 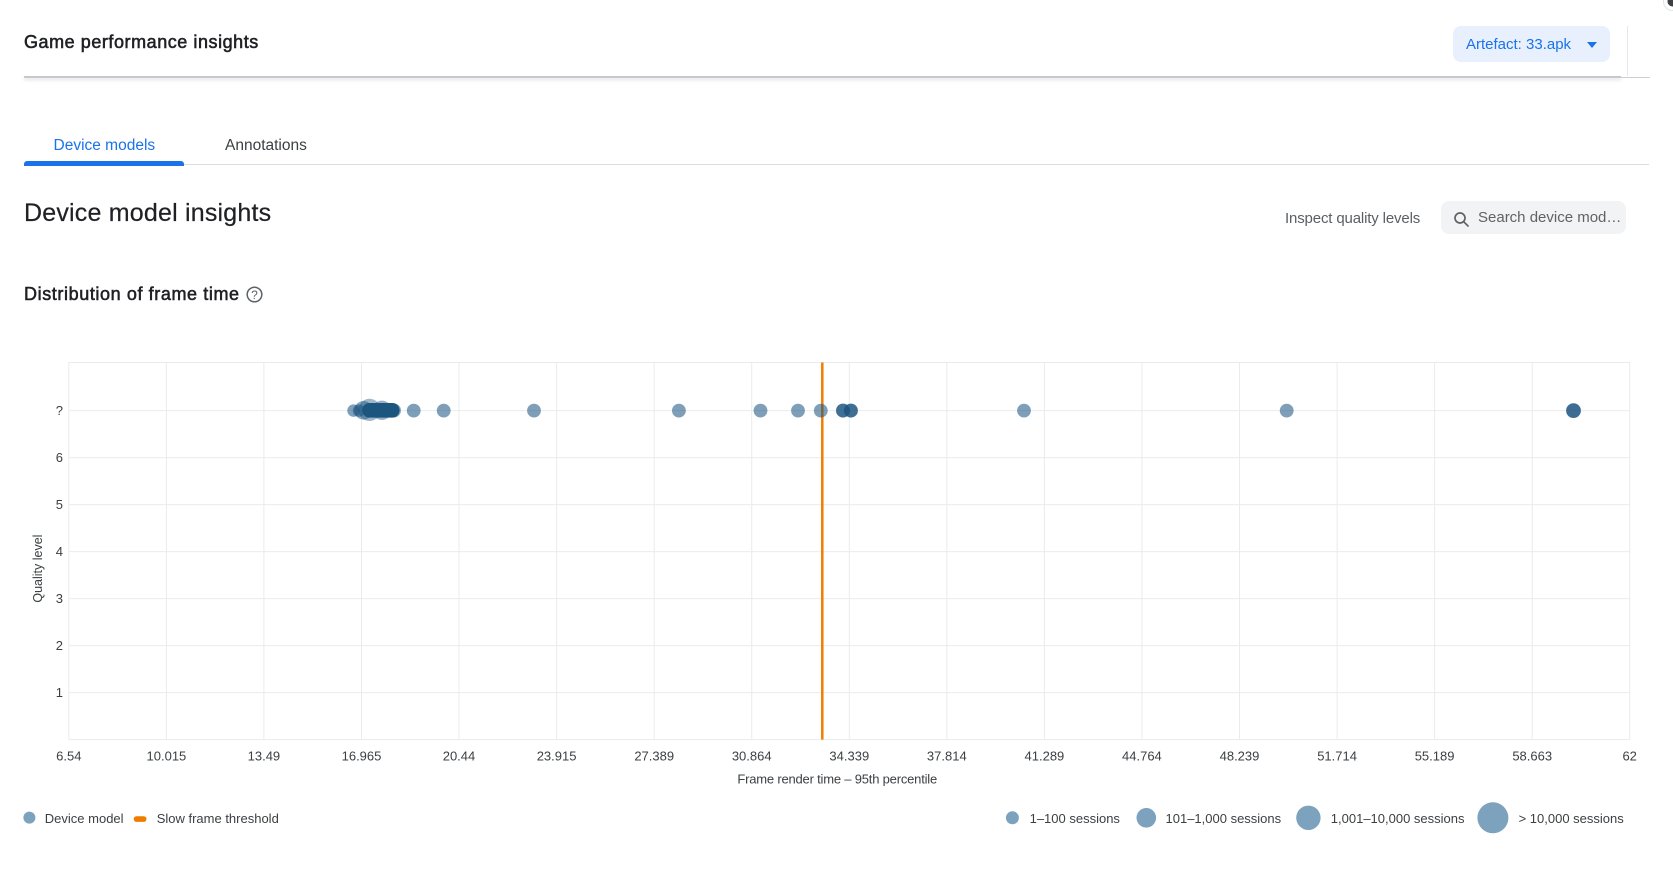 I want to click on svg-text: 4, so click(x=59, y=551).